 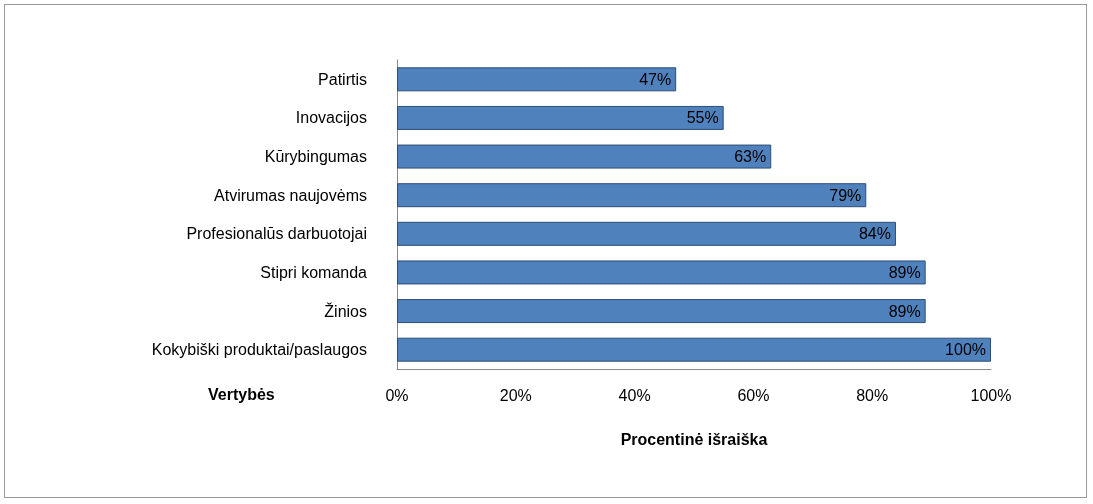 I want to click on y-tick-label: Atvirumas naujovėms, so click(x=290, y=195).